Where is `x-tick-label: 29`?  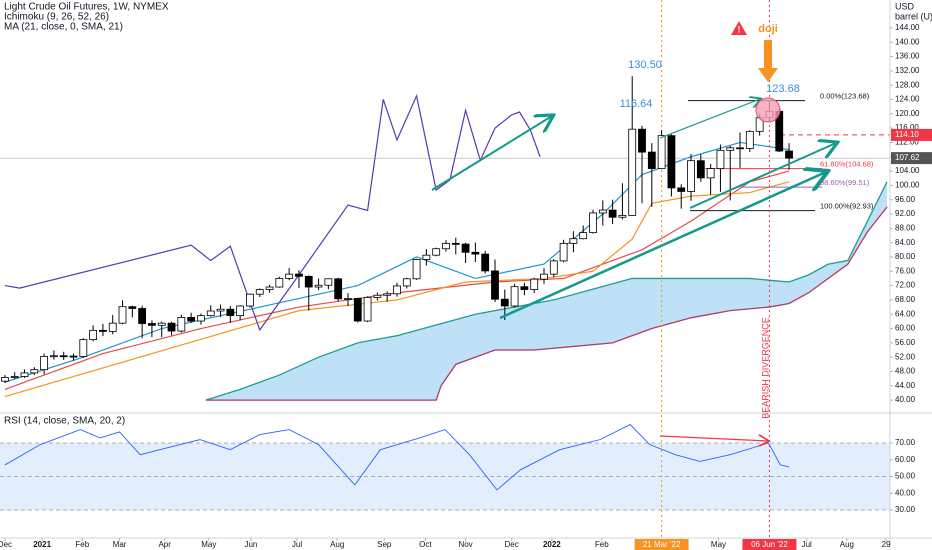 x-tick-label: 29 is located at coordinates (886, 544).